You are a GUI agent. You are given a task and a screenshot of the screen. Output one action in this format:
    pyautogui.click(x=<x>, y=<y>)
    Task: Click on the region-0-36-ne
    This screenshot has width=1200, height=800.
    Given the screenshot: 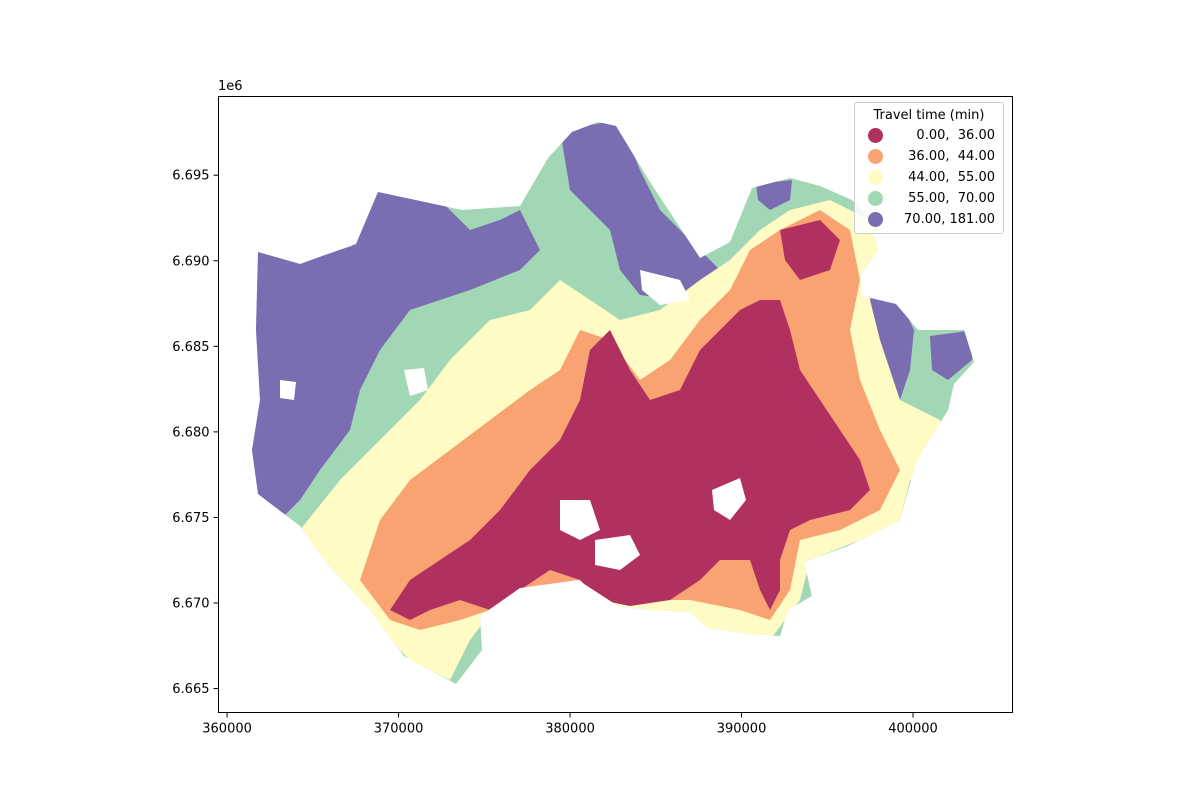 What is the action you would take?
    pyautogui.click(x=810, y=250)
    